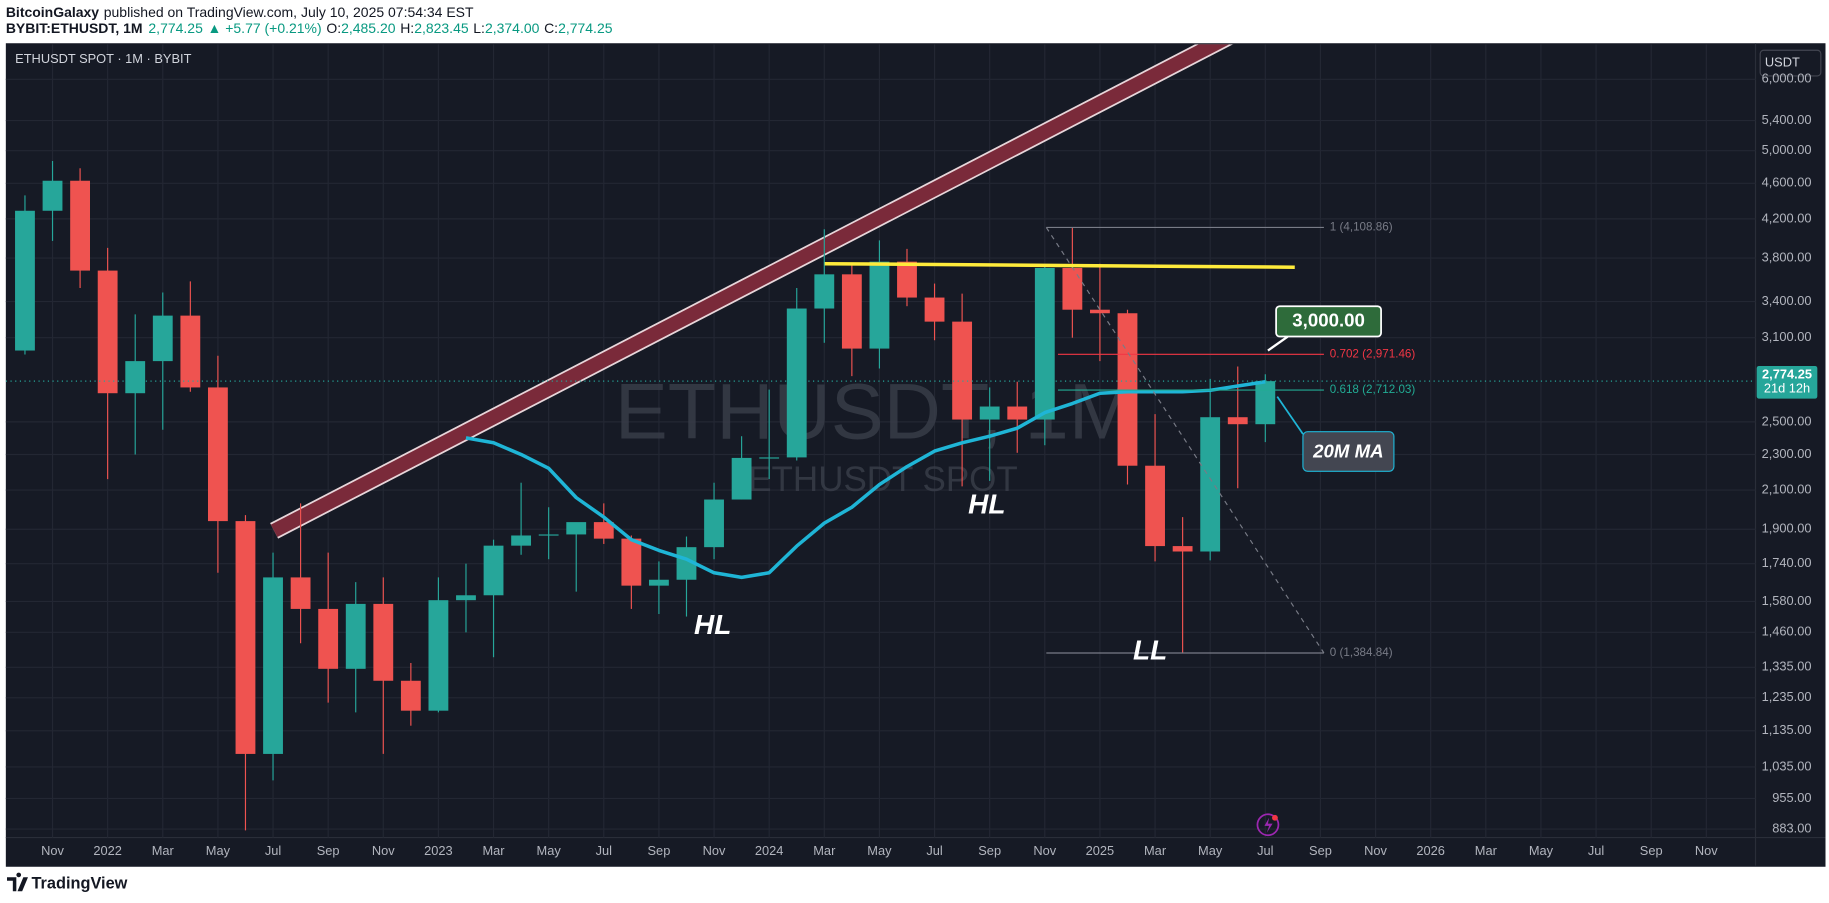  What do you see at coordinates (1290, 415) in the screenshot?
I see `callout-pointer` at bounding box center [1290, 415].